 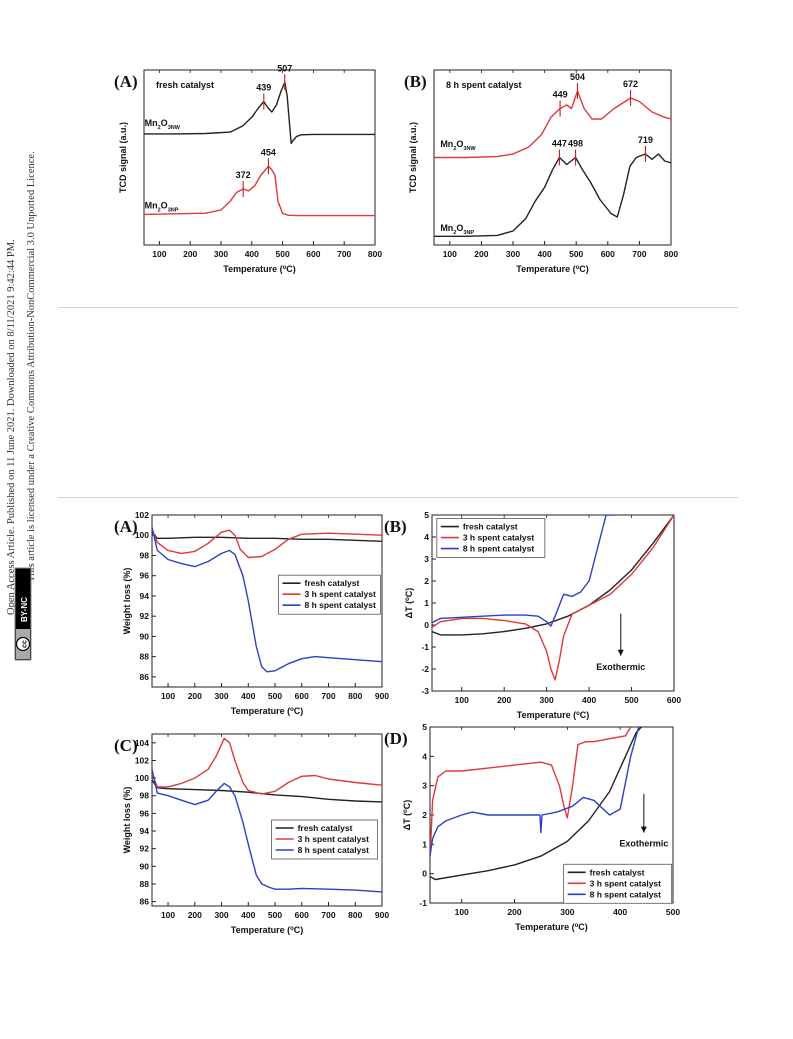 I want to click on y-tick-label: 5, so click(x=424, y=727).